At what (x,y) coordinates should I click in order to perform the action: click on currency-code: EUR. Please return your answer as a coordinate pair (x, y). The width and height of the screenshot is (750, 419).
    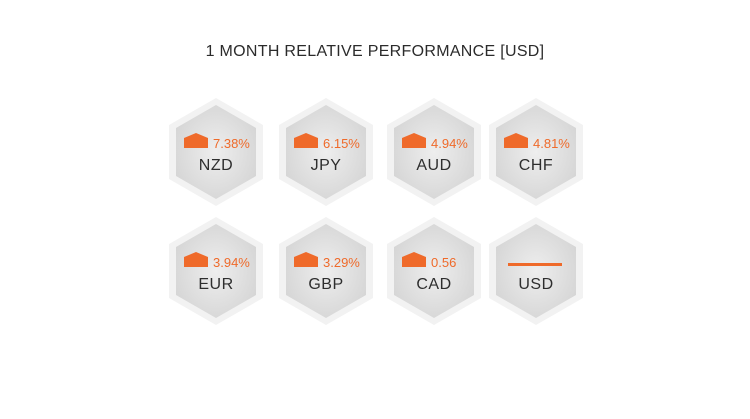
    Looking at the image, I should click on (216, 284).